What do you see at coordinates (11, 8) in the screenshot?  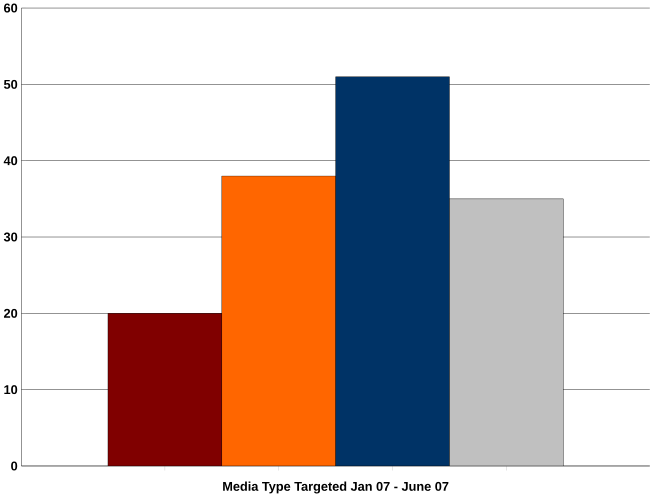 I see `y-tick-label: 60` at bounding box center [11, 8].